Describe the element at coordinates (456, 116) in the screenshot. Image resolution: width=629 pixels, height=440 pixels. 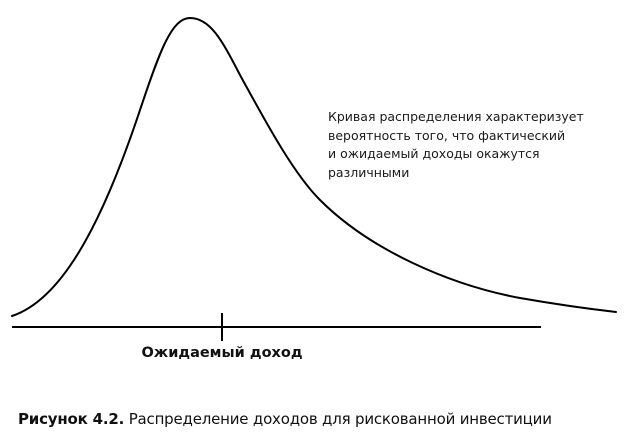
I see `annotation-line-1: Кривая распределения характеризует` at that location.